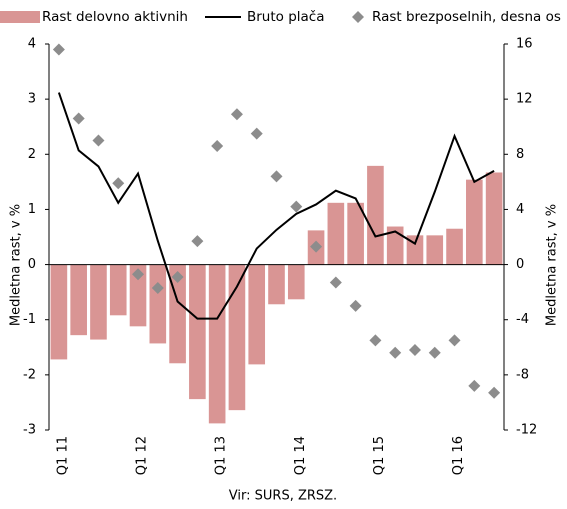 This screenshot has width=567, height=509. Describe the element at coordinates (526, 430) in the screenshot. I see `y2-tick-label: -12` at that location.